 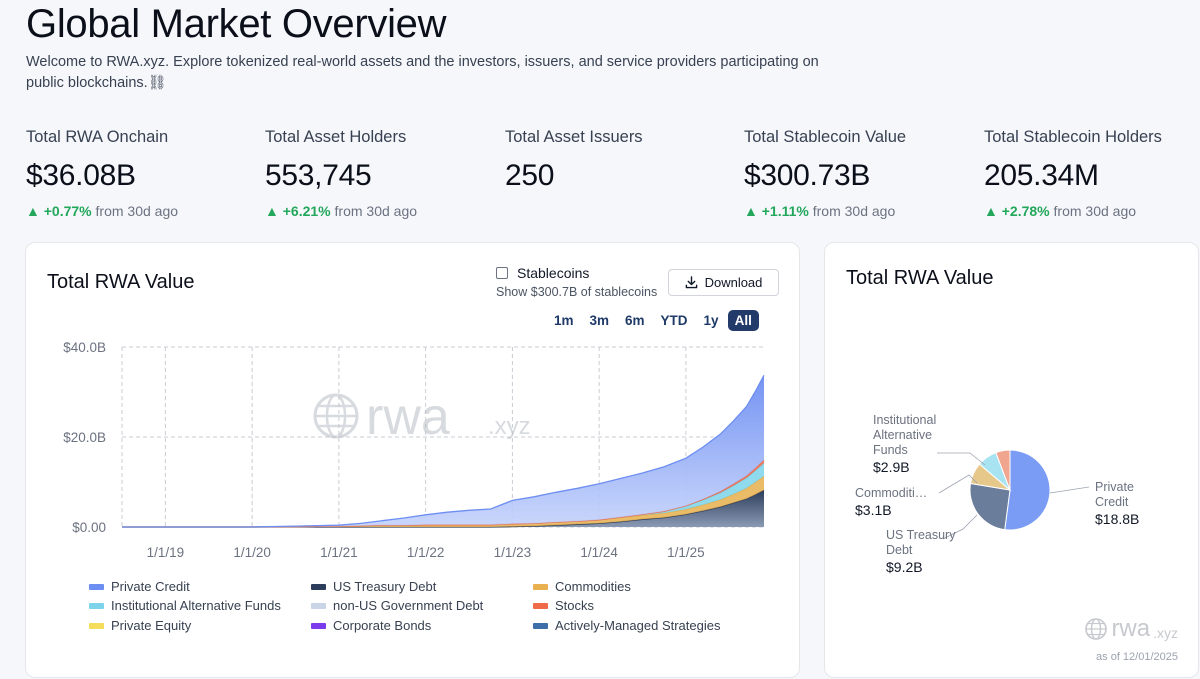 What do you see at coordinates (599, 320) in the screenshot?
I see `range-3m: 3m` at bounding box center [599, 320].